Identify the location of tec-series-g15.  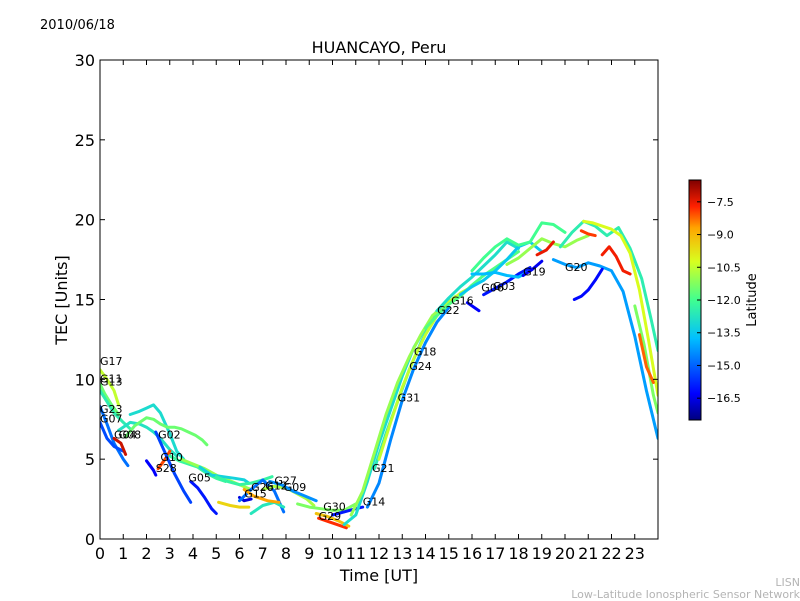
(234, 504).